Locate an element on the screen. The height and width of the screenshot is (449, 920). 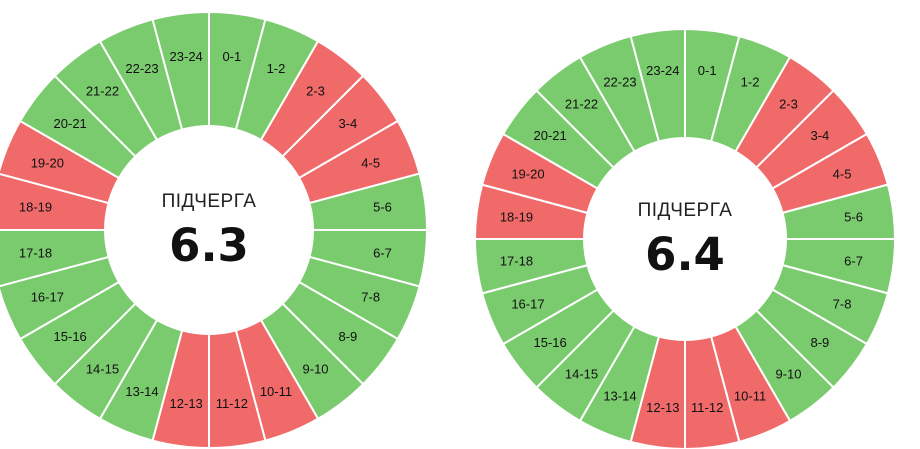
wheel-value: 6.4 is located at coordinates (685, 254).